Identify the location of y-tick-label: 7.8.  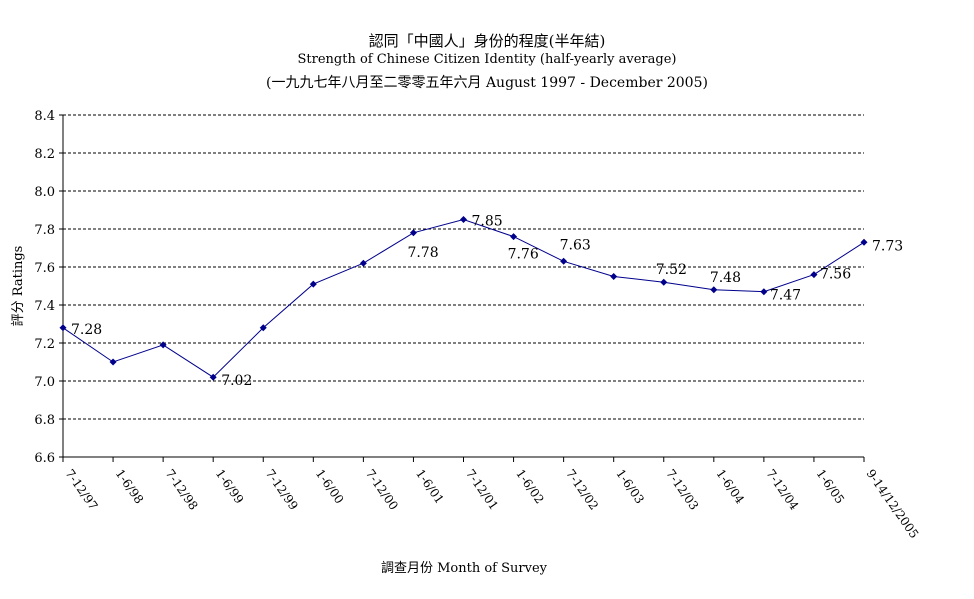
(44, 230).